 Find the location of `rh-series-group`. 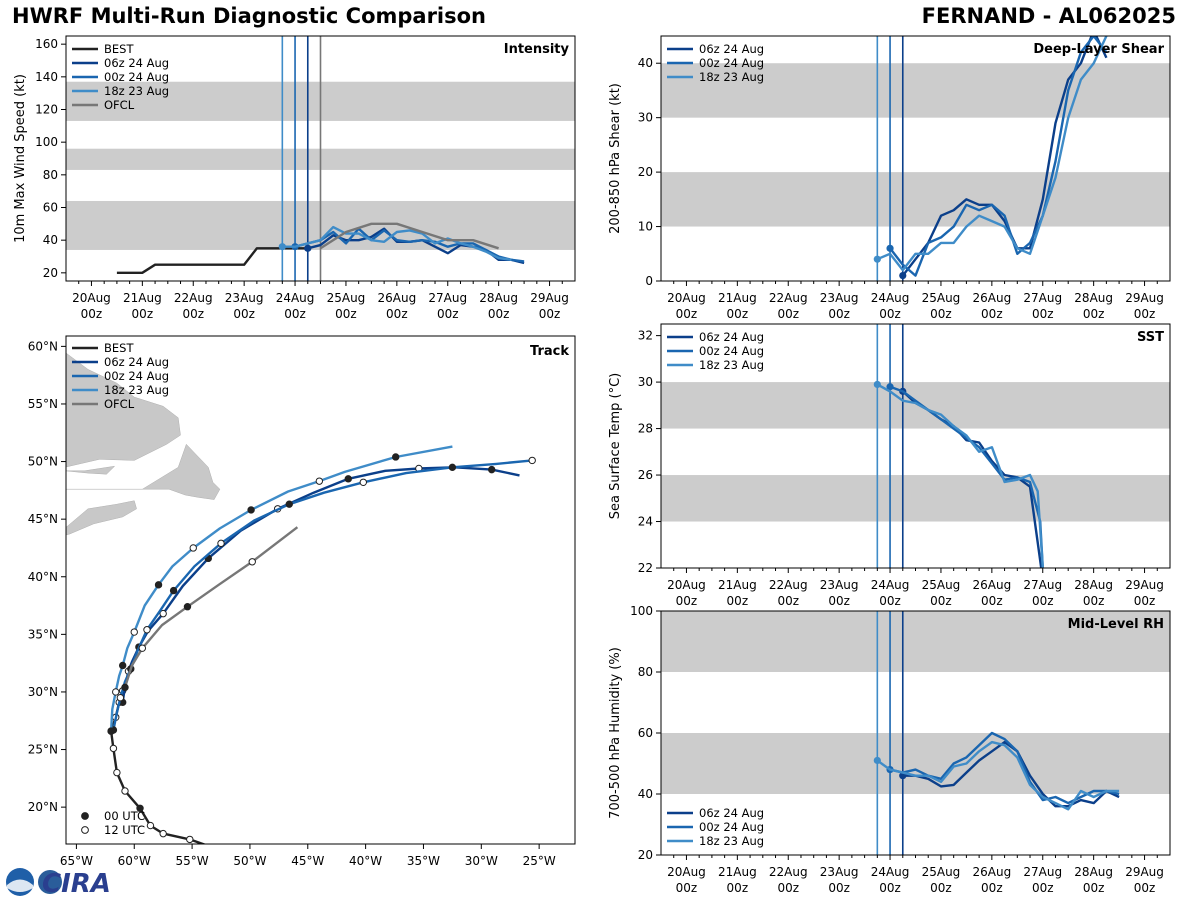

rh-series-group is located at coordinates (996, 771).